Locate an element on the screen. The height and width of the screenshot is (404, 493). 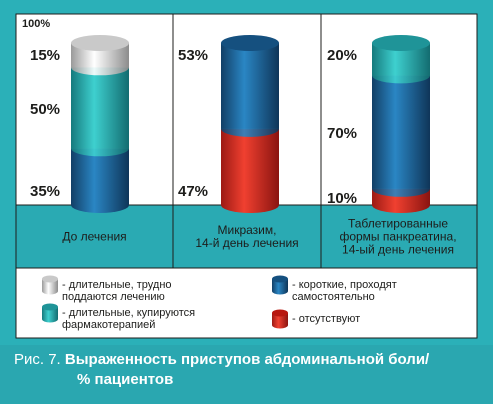
value-label: 50% is located at coordinates (45, 109).